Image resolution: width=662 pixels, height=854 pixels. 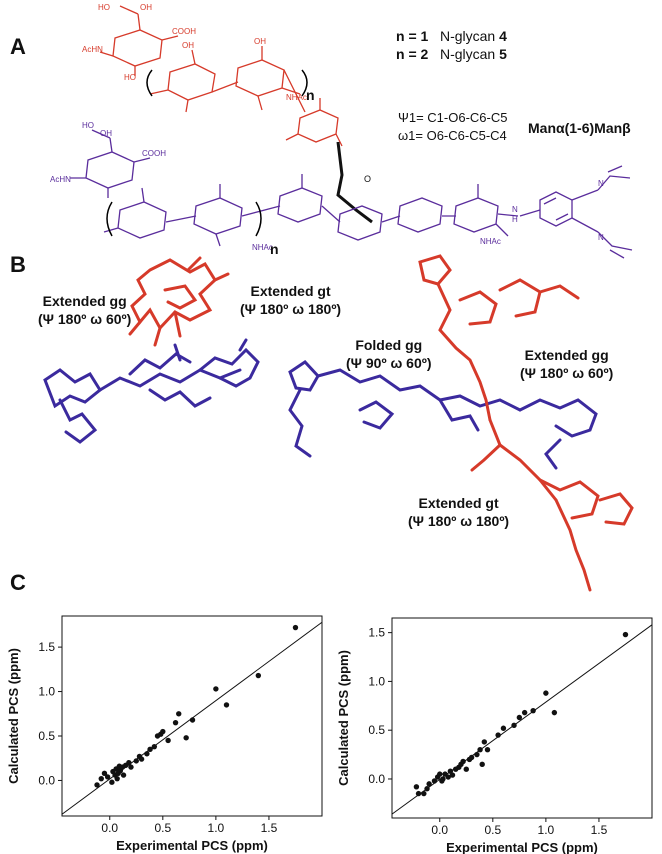 I want to click on conformer-5-angles: (Ψ 180º ω 180º), so click(x=459, y=521).